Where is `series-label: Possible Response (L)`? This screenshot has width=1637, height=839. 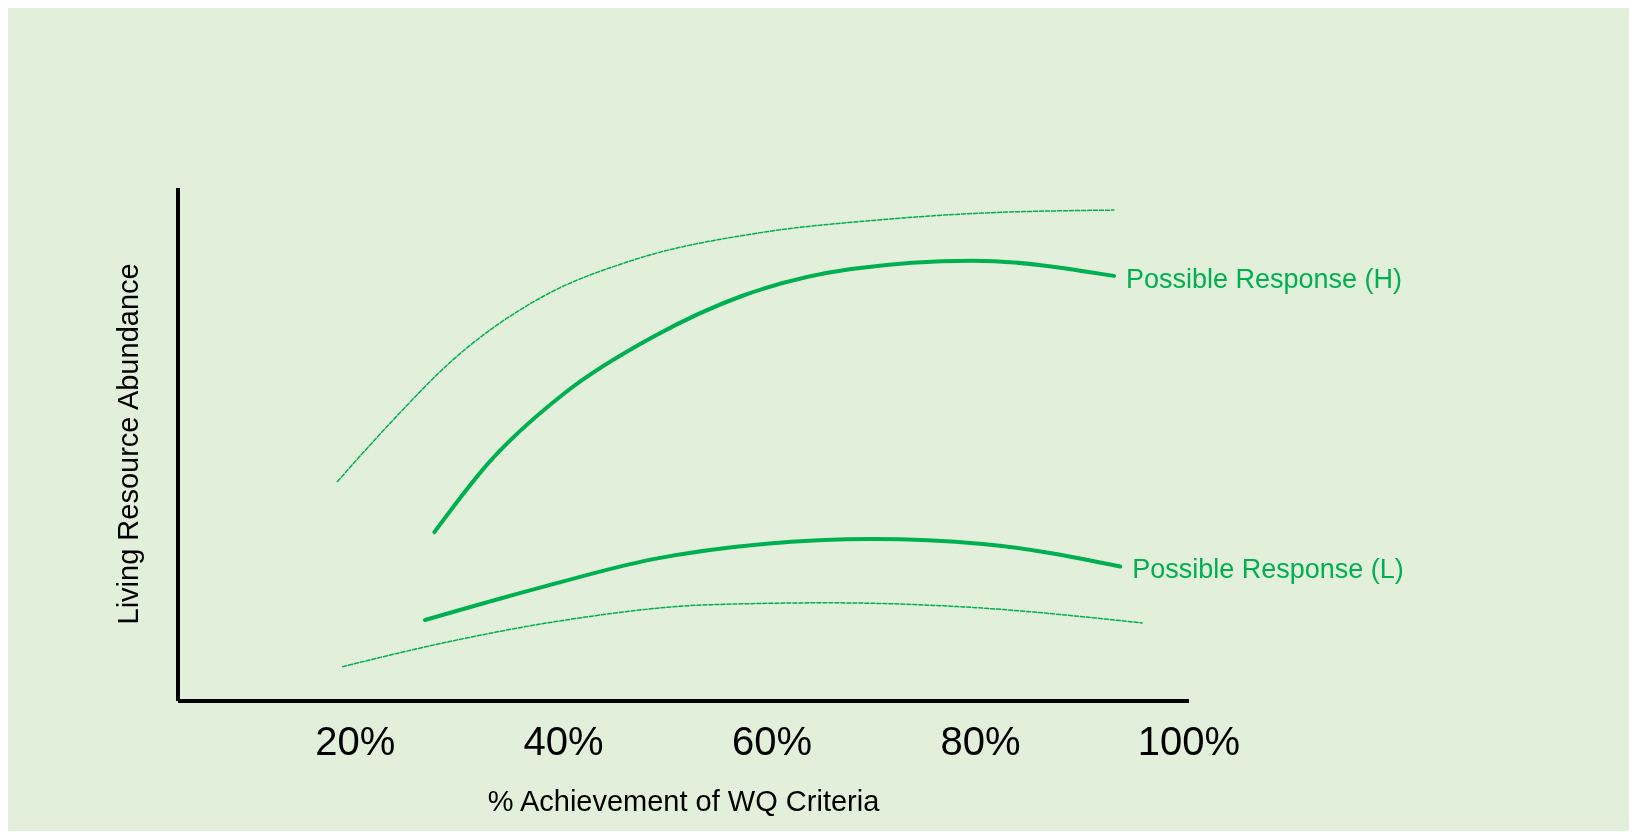
series-label: Possible Response (L) is located at coordinates (1268, 569).